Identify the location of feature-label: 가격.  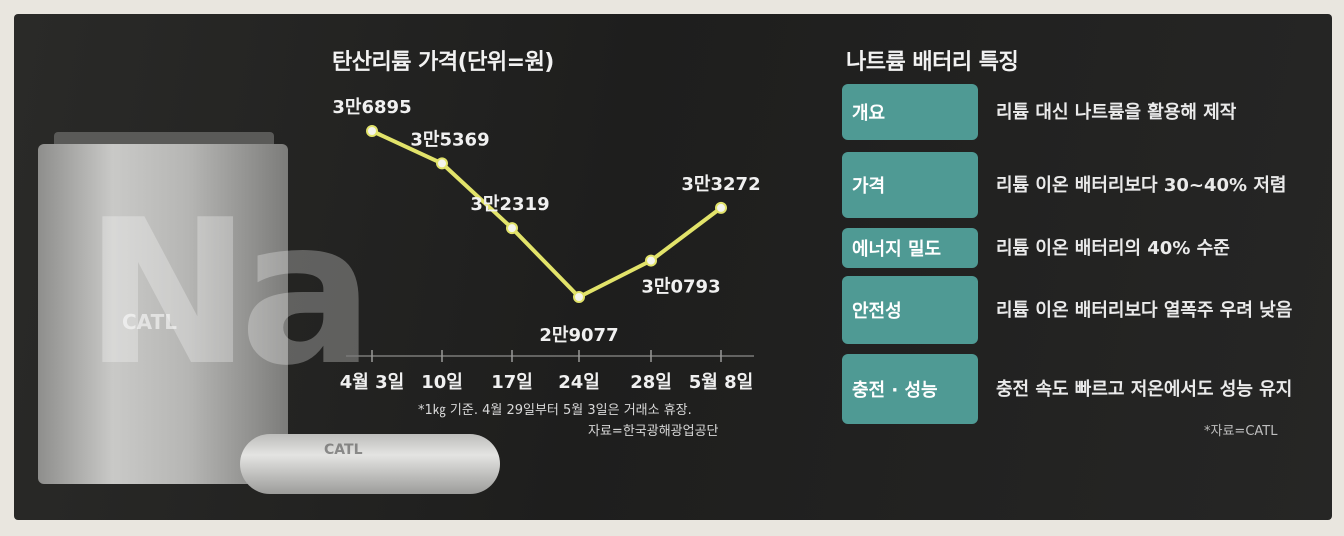
(910, 185).